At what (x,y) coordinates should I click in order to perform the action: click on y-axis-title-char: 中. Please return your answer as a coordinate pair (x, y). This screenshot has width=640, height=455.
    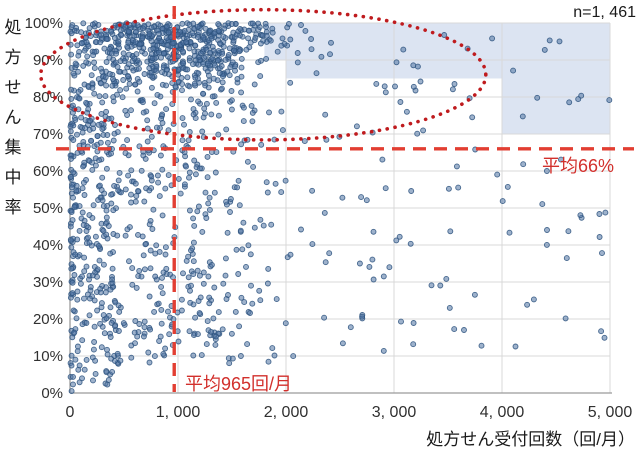
    Looking at the image, I should click on (13, 177).